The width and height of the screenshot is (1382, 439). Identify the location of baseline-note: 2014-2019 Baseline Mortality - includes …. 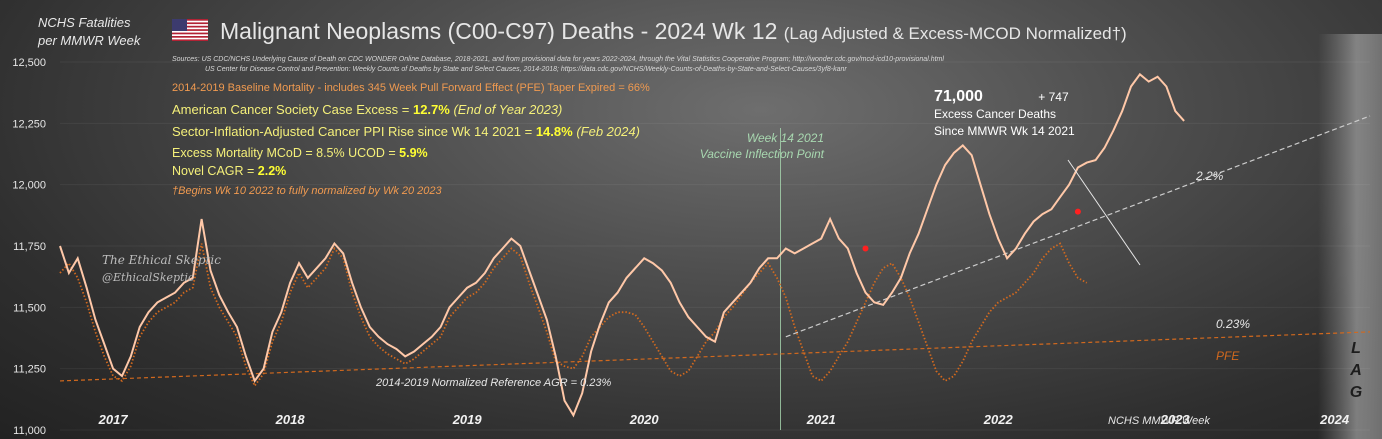
(411, 88).